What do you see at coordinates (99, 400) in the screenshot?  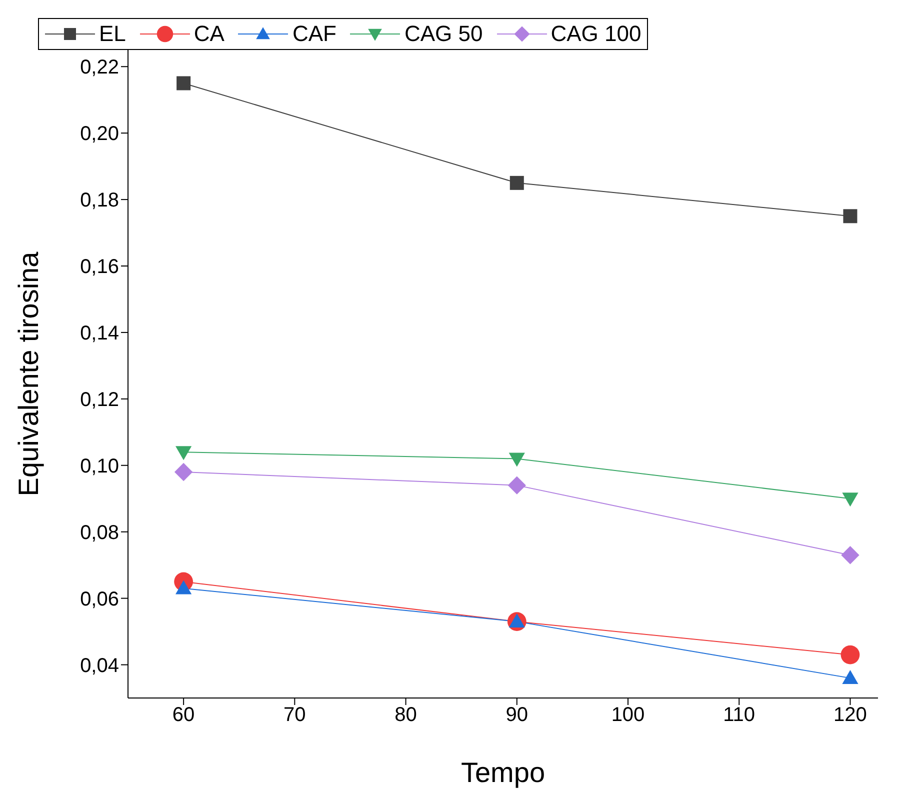 I see `y-tick-label: 0,12` at bounding box center [99, 400].